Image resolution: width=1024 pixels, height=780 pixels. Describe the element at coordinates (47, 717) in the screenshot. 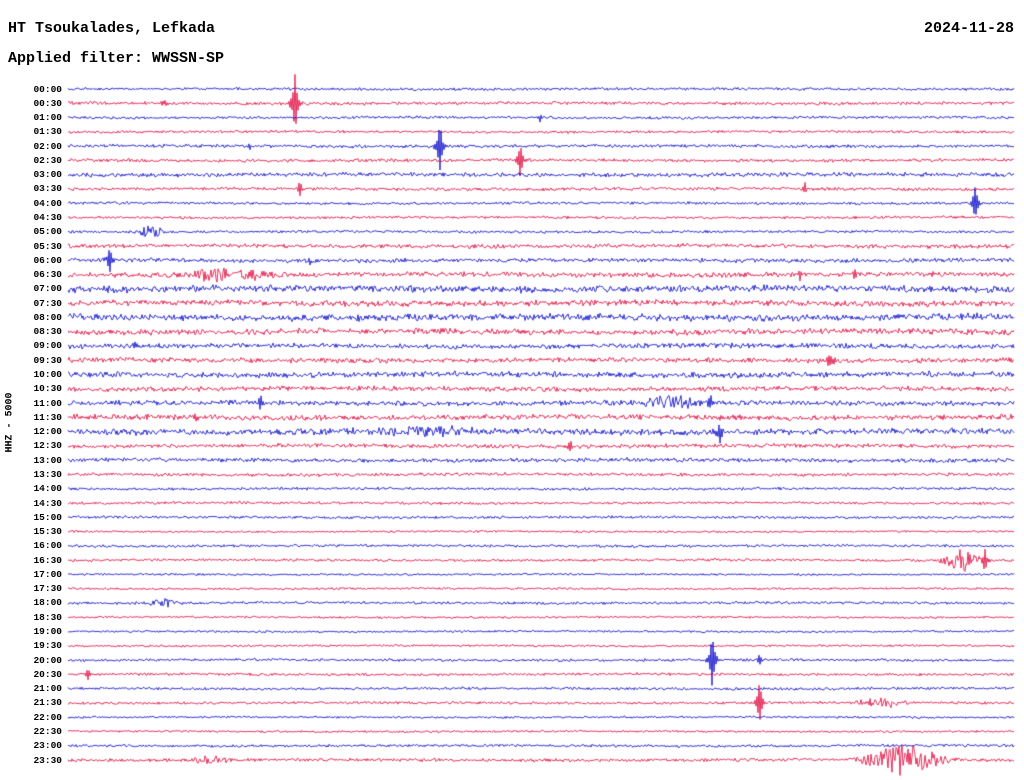

I see `time-label: 22:00` at that location.